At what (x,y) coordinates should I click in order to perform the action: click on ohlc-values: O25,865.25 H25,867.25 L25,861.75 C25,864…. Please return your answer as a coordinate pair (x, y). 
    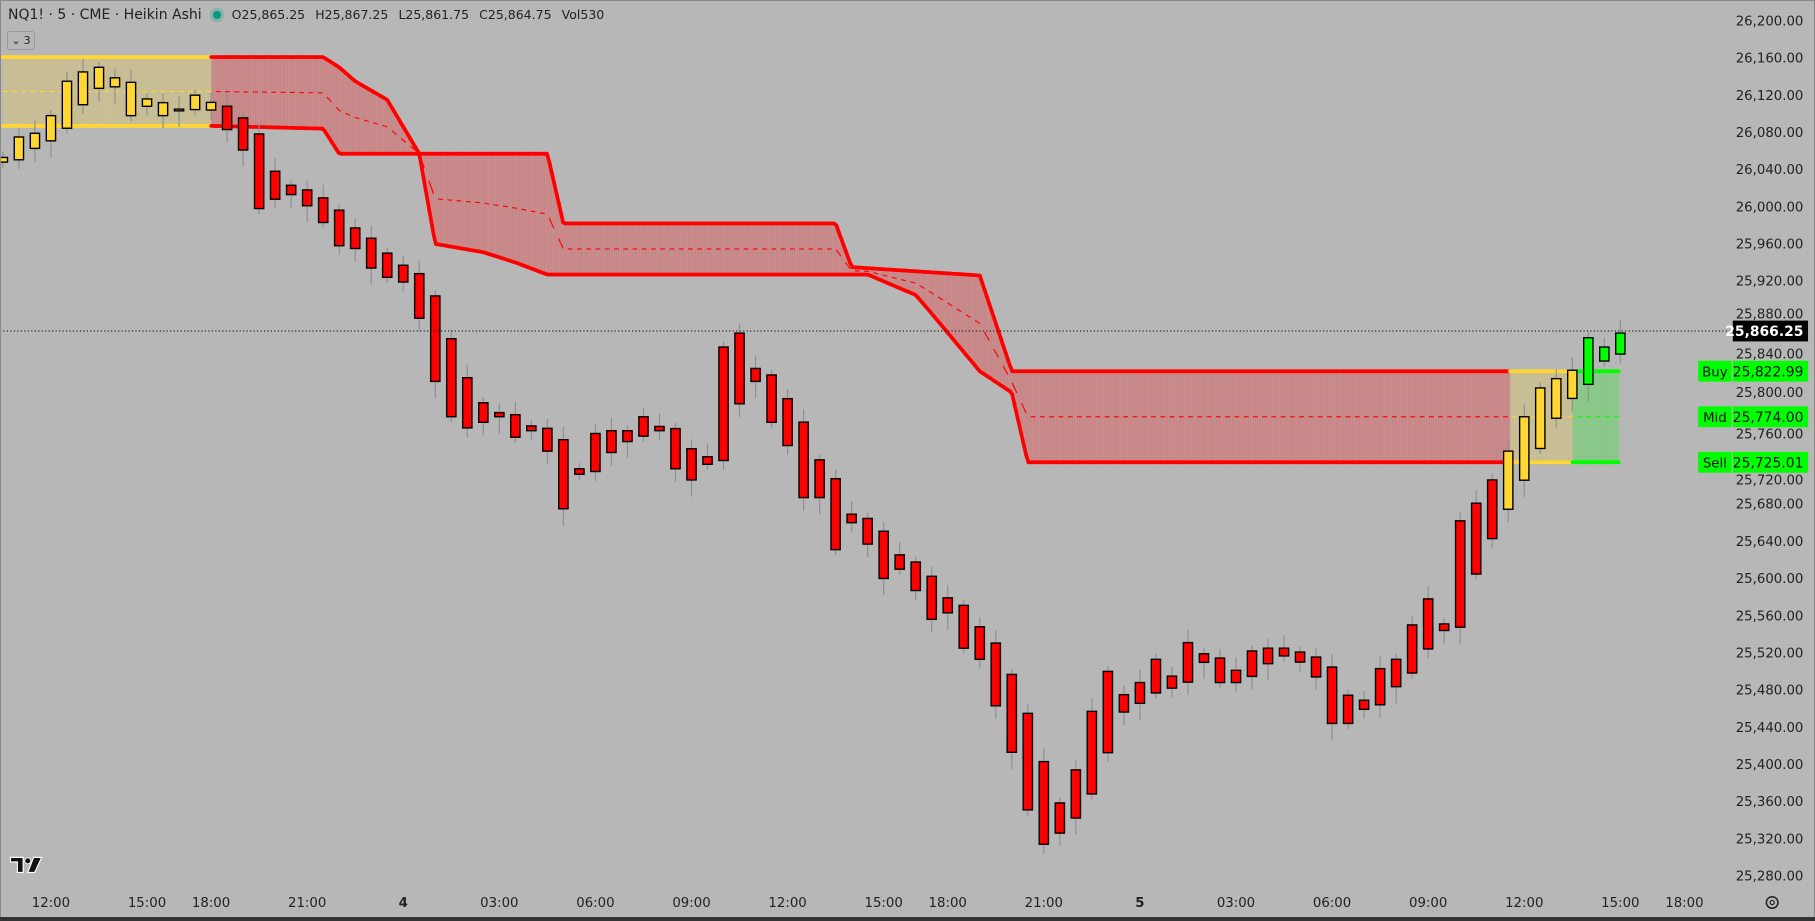
    Looking at the image, I should click on (421, 15).